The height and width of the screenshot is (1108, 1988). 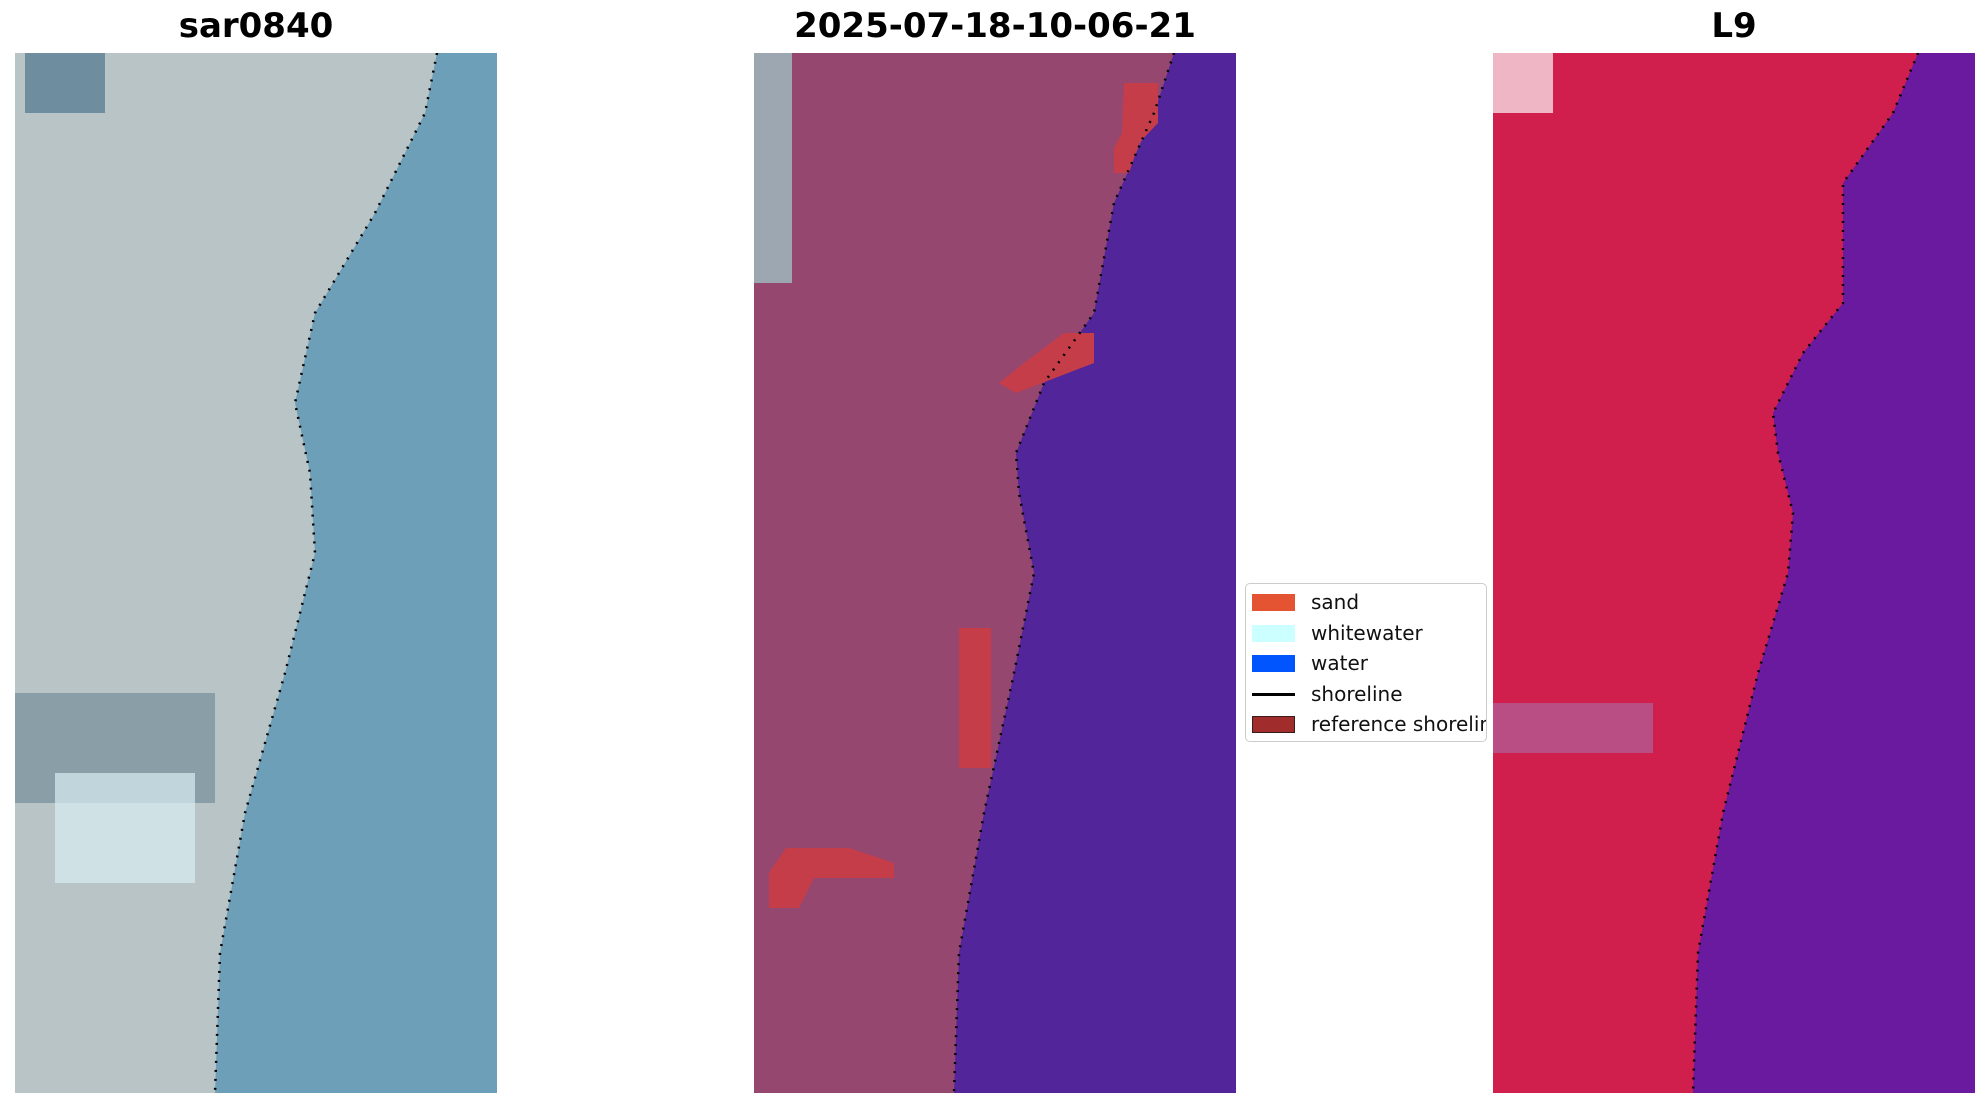 I want to click on legend-label-water: water, so click(x=1339, y=663).